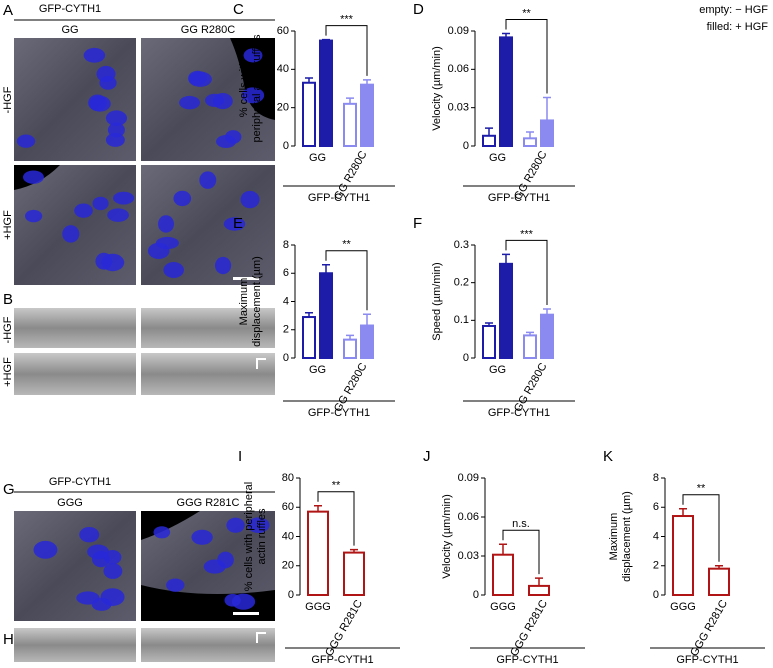 Image resolution: width=773 pixels, height=668 pixels. Describe the element at coordinates (461, 283) in the screenshot. I see `y-tick-label: 0.2` at that location.